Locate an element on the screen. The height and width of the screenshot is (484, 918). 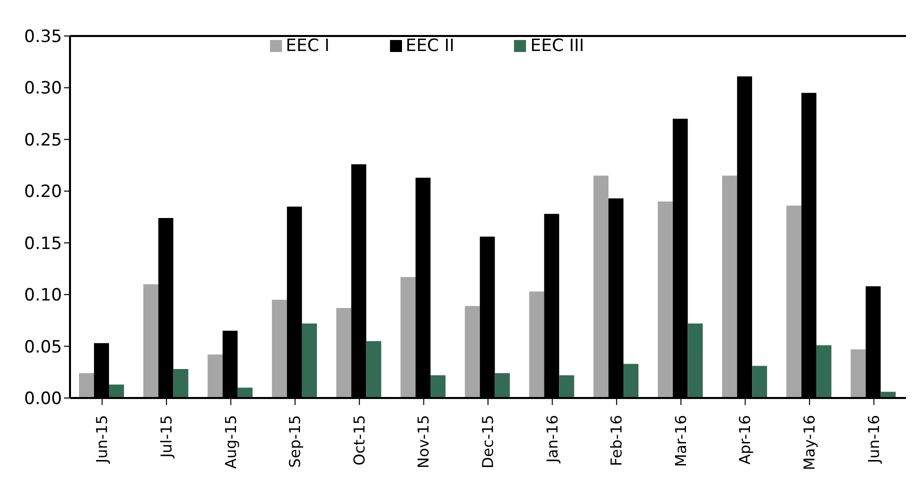
y-tick-label: 0.25 is located at coordinates (43, 140).